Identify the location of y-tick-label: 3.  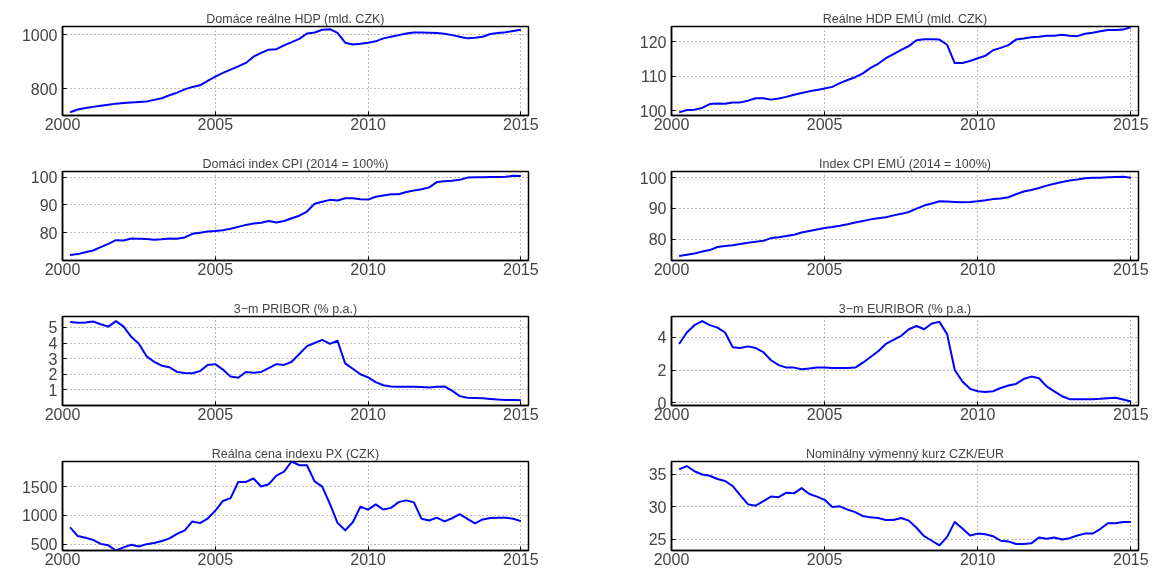
(53, 359).